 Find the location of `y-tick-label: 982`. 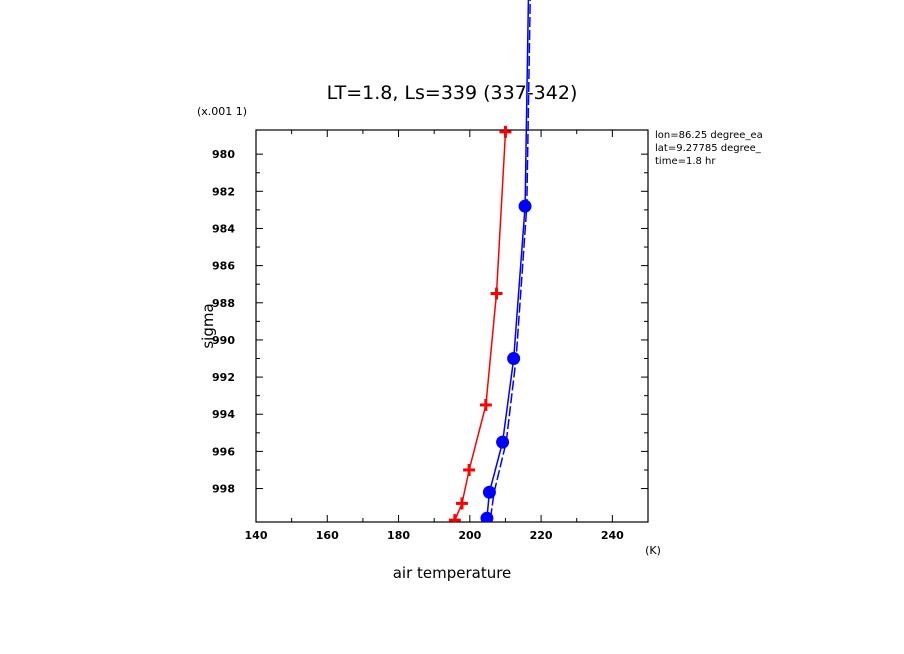

y-tick-label: 982 is located at coordinates (223, 191).